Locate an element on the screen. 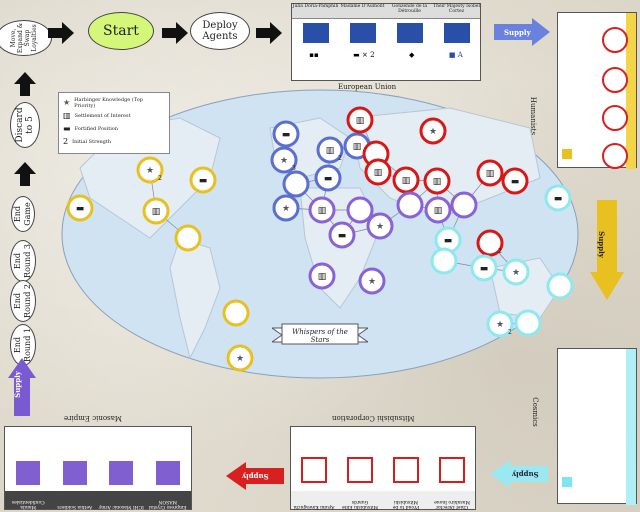 Image resolution: width=640 pixels, height=512 pixels. territory-node-mitsubishi: ★ is located at coordinates (433, 131).